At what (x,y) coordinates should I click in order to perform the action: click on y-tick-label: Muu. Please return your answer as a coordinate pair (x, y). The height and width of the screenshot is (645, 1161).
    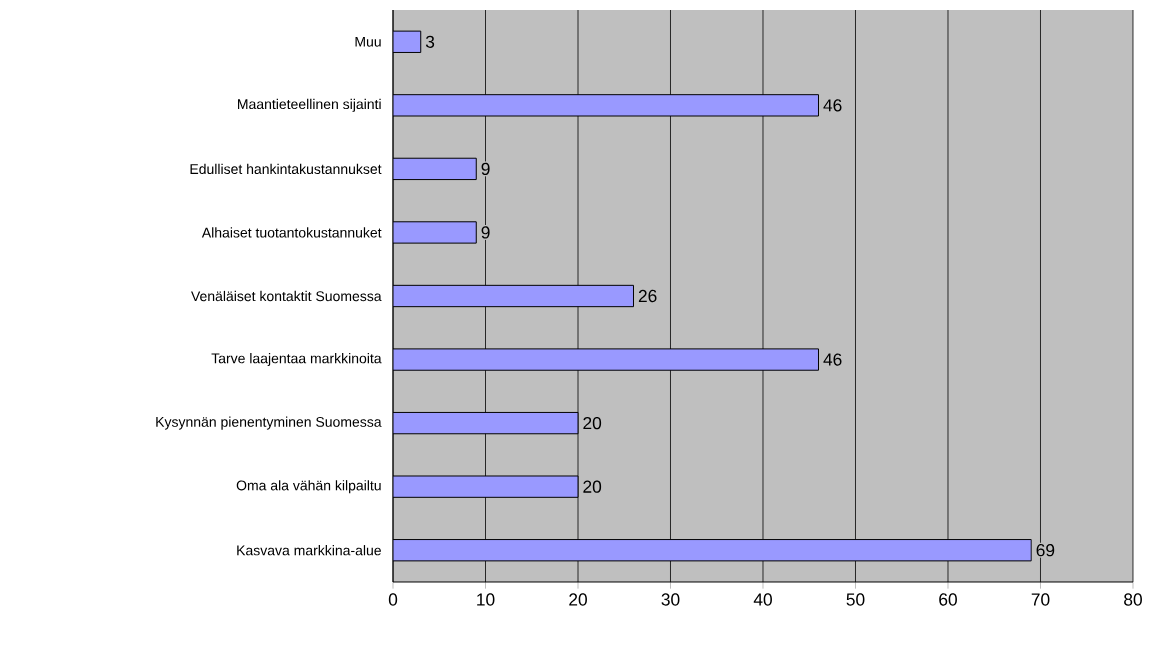
    Looking at the image, I should click on (368, 41).